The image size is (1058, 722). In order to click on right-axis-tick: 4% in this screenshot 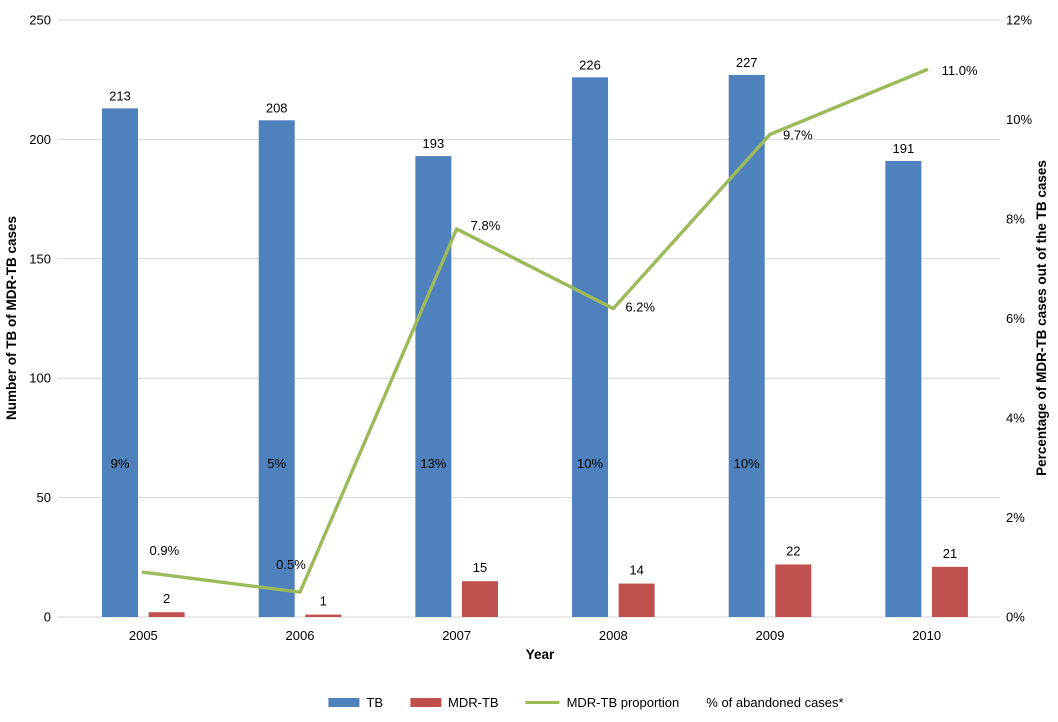, I will do `click(1015, 418)`.